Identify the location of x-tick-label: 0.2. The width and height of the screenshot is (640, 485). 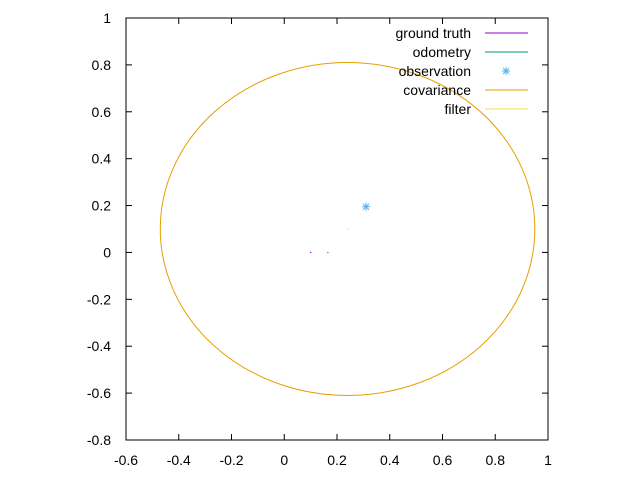
(337, 460).